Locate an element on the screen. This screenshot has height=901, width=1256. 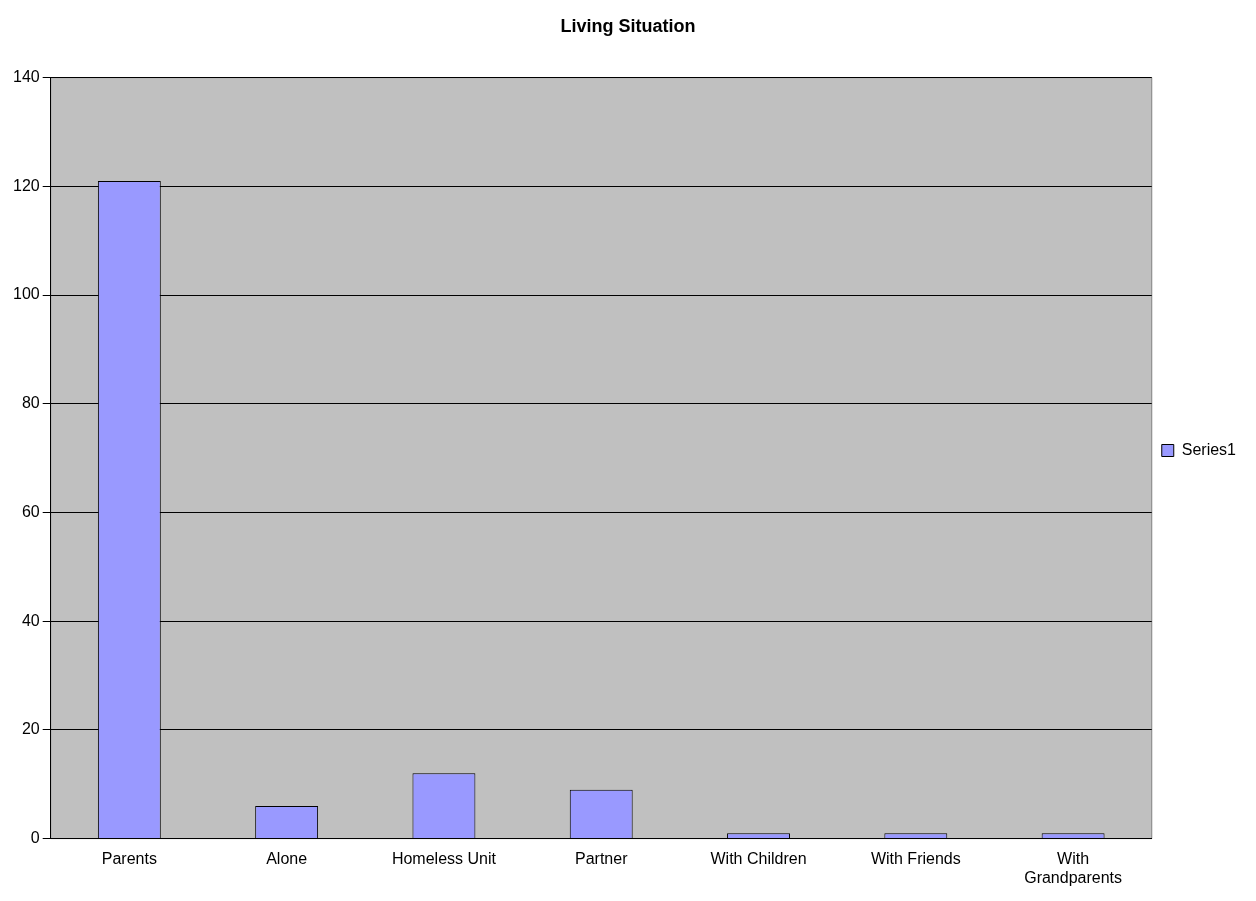
x-tick-label: Partner is located at coordinates (601, 858).